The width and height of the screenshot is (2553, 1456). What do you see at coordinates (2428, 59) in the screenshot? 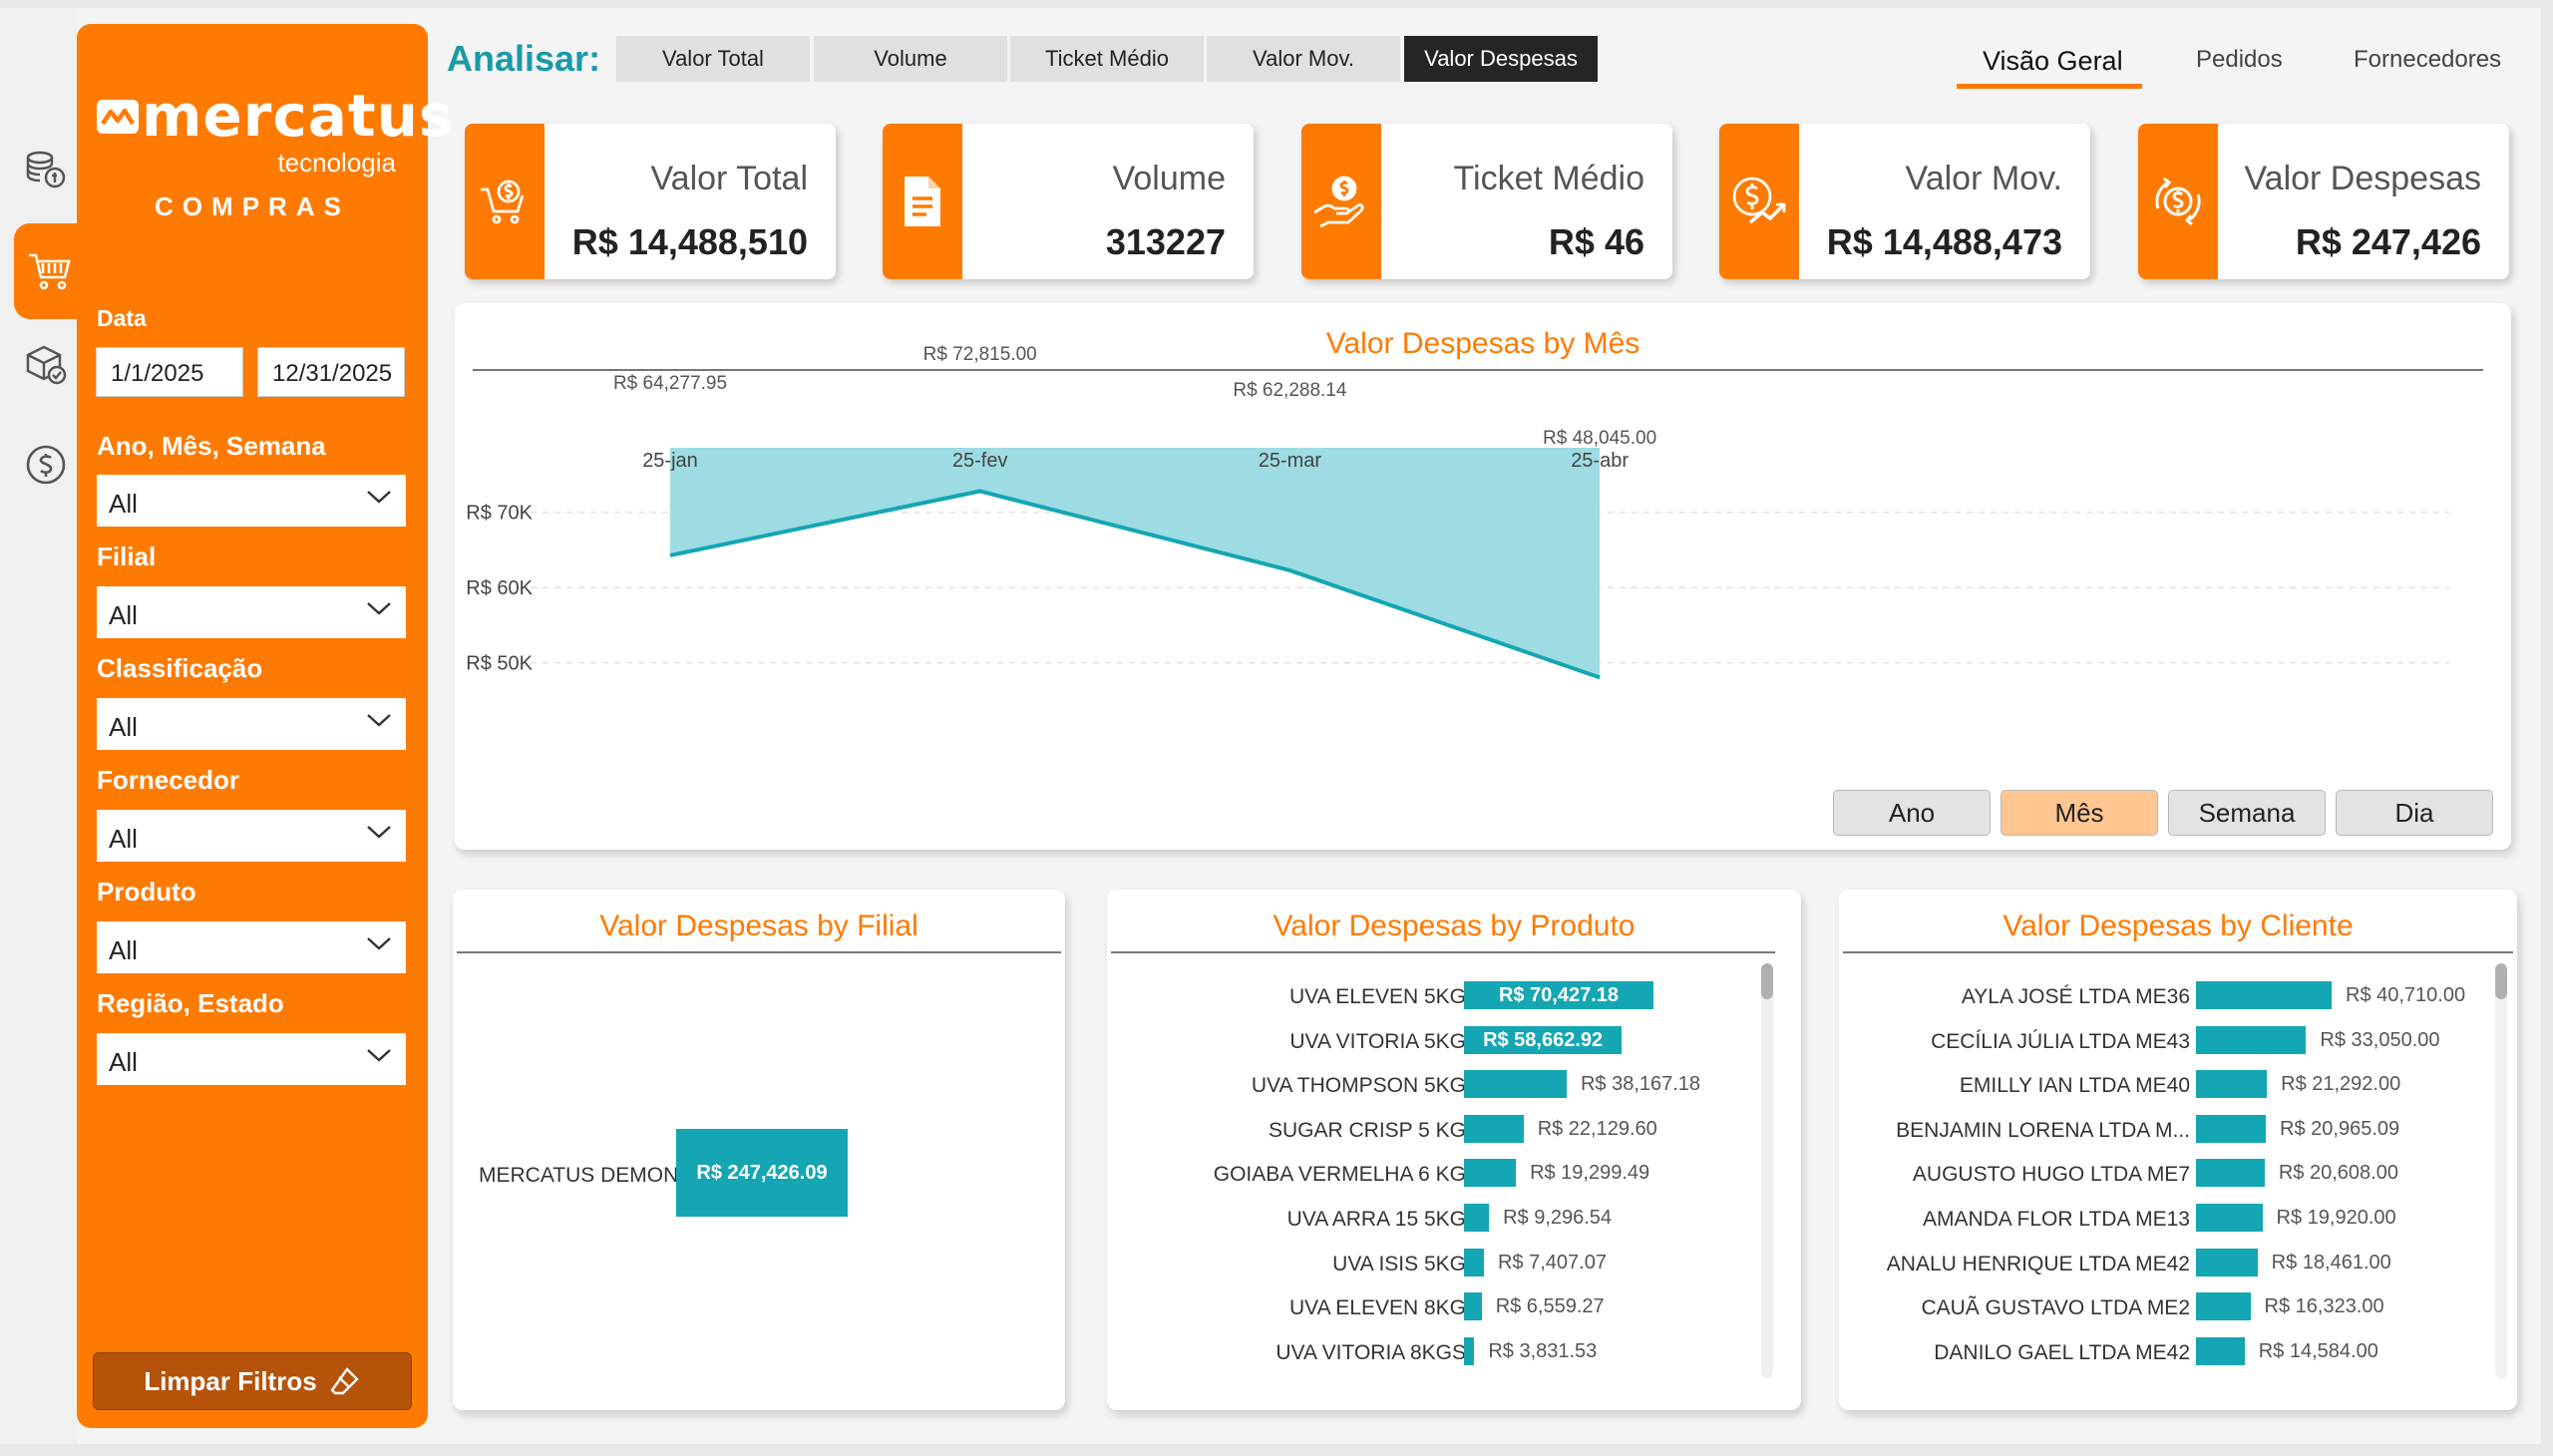
I see `nav-fornecedores: Fornecedores` at bounding box center [2428, 59].